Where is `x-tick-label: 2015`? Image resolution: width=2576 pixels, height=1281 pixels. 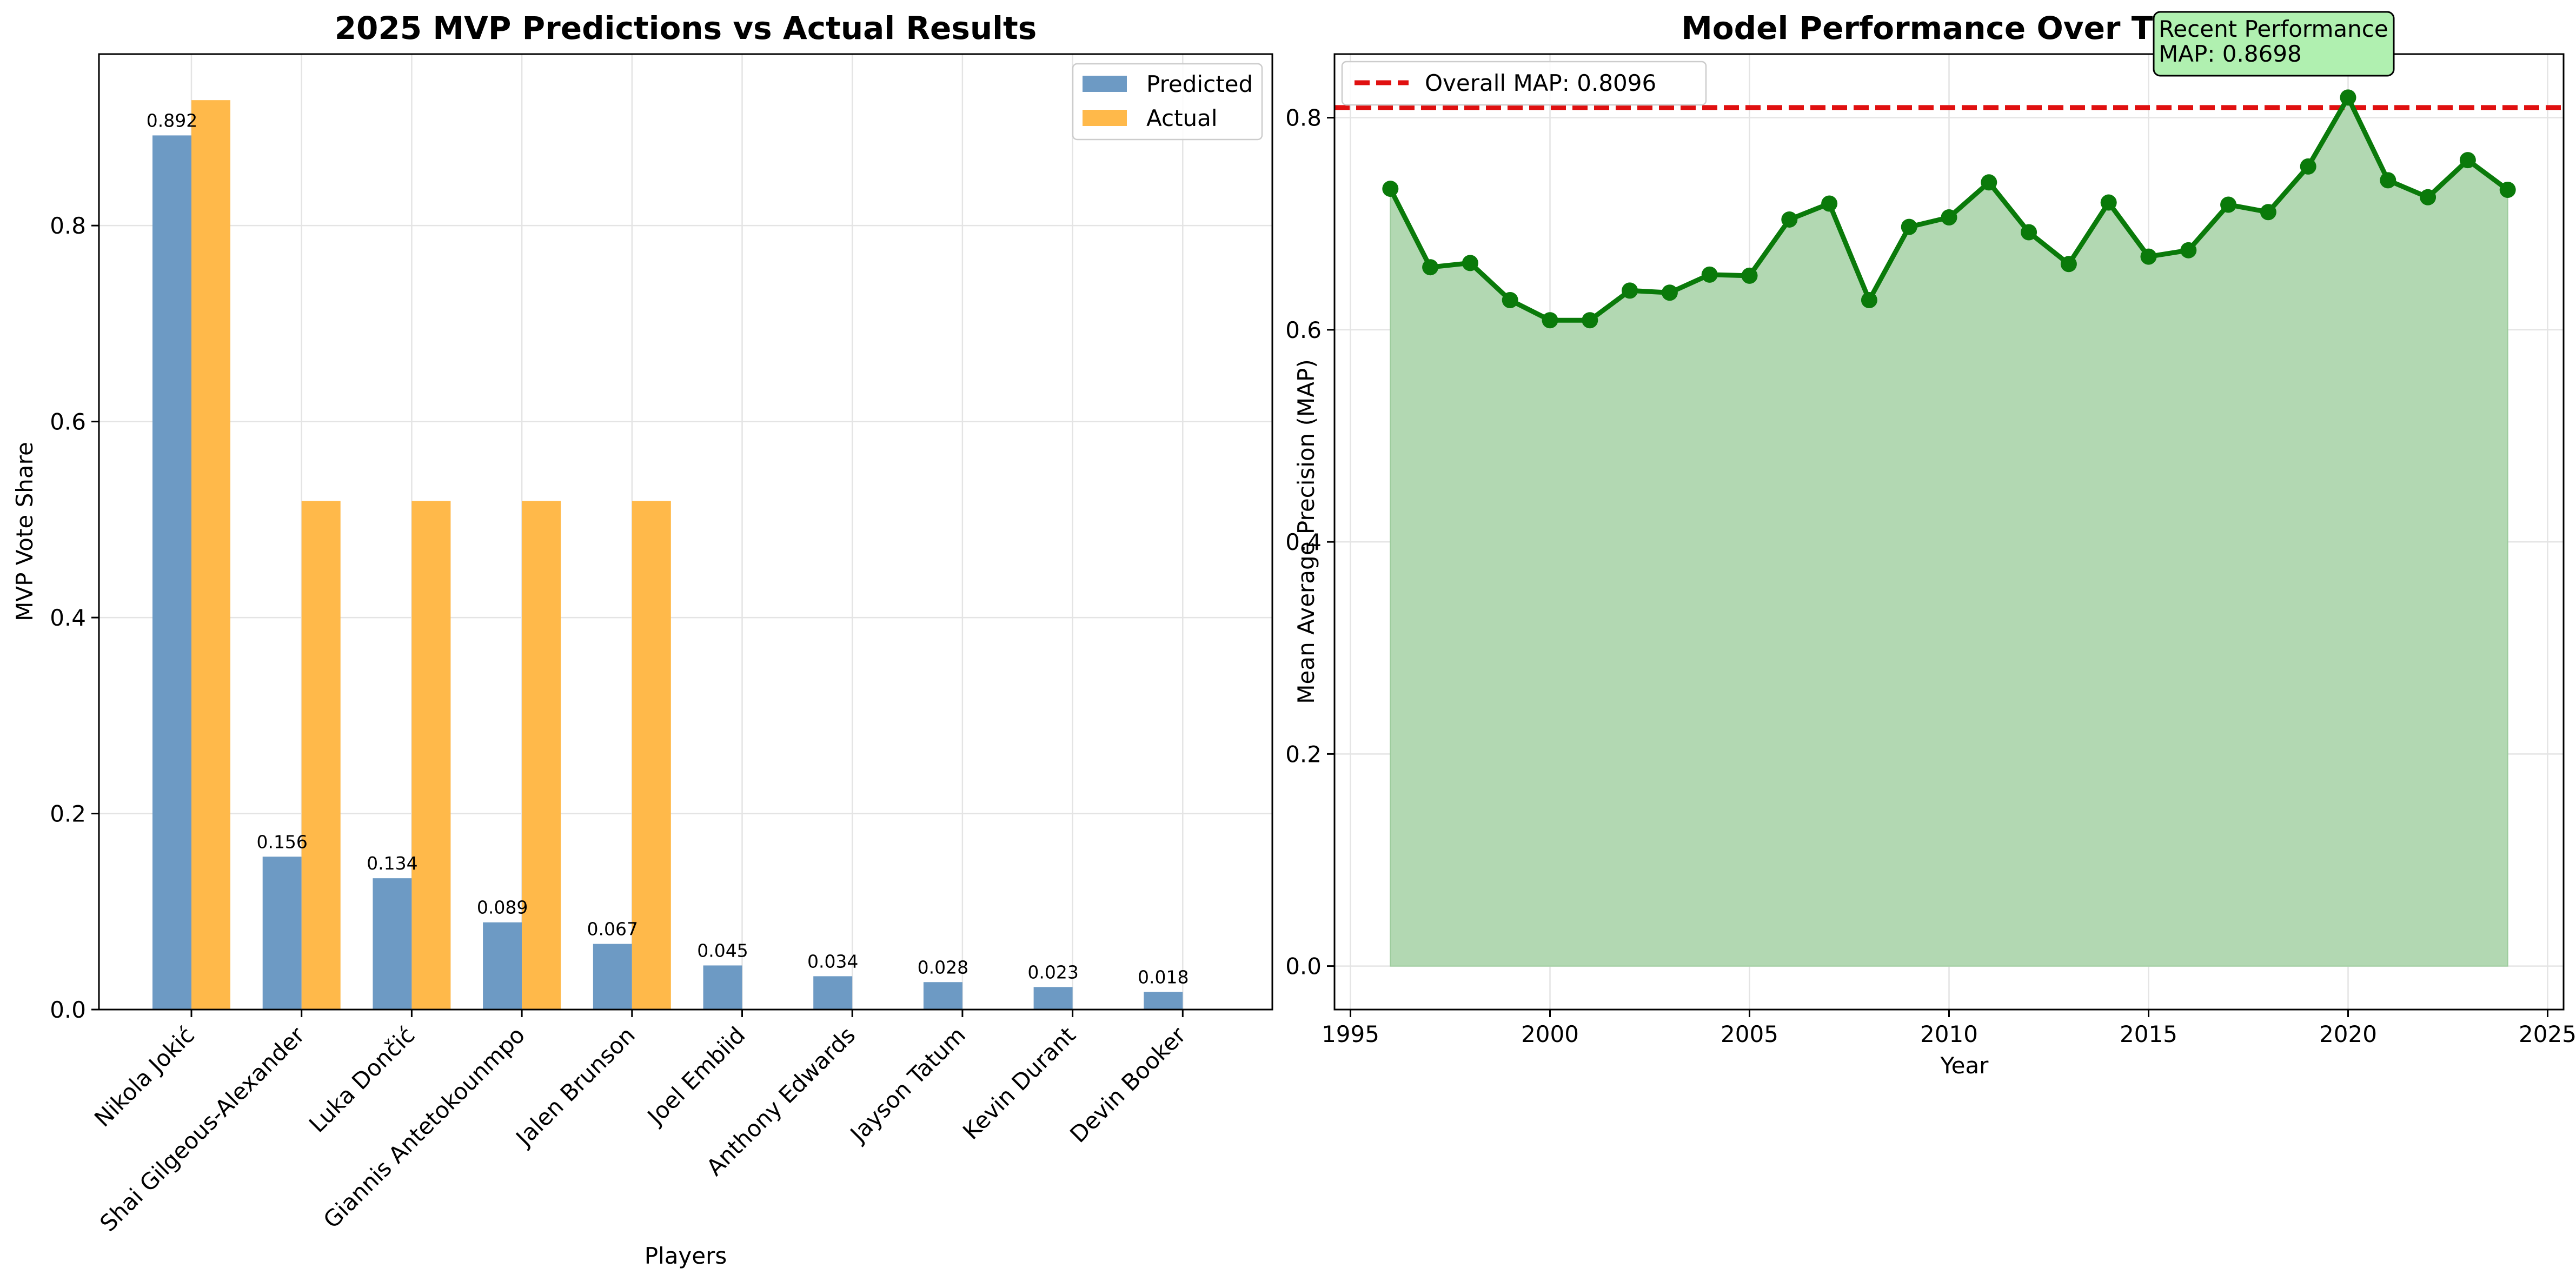 x-tick-label: 2015 is located at coordinates (2148, 1034).